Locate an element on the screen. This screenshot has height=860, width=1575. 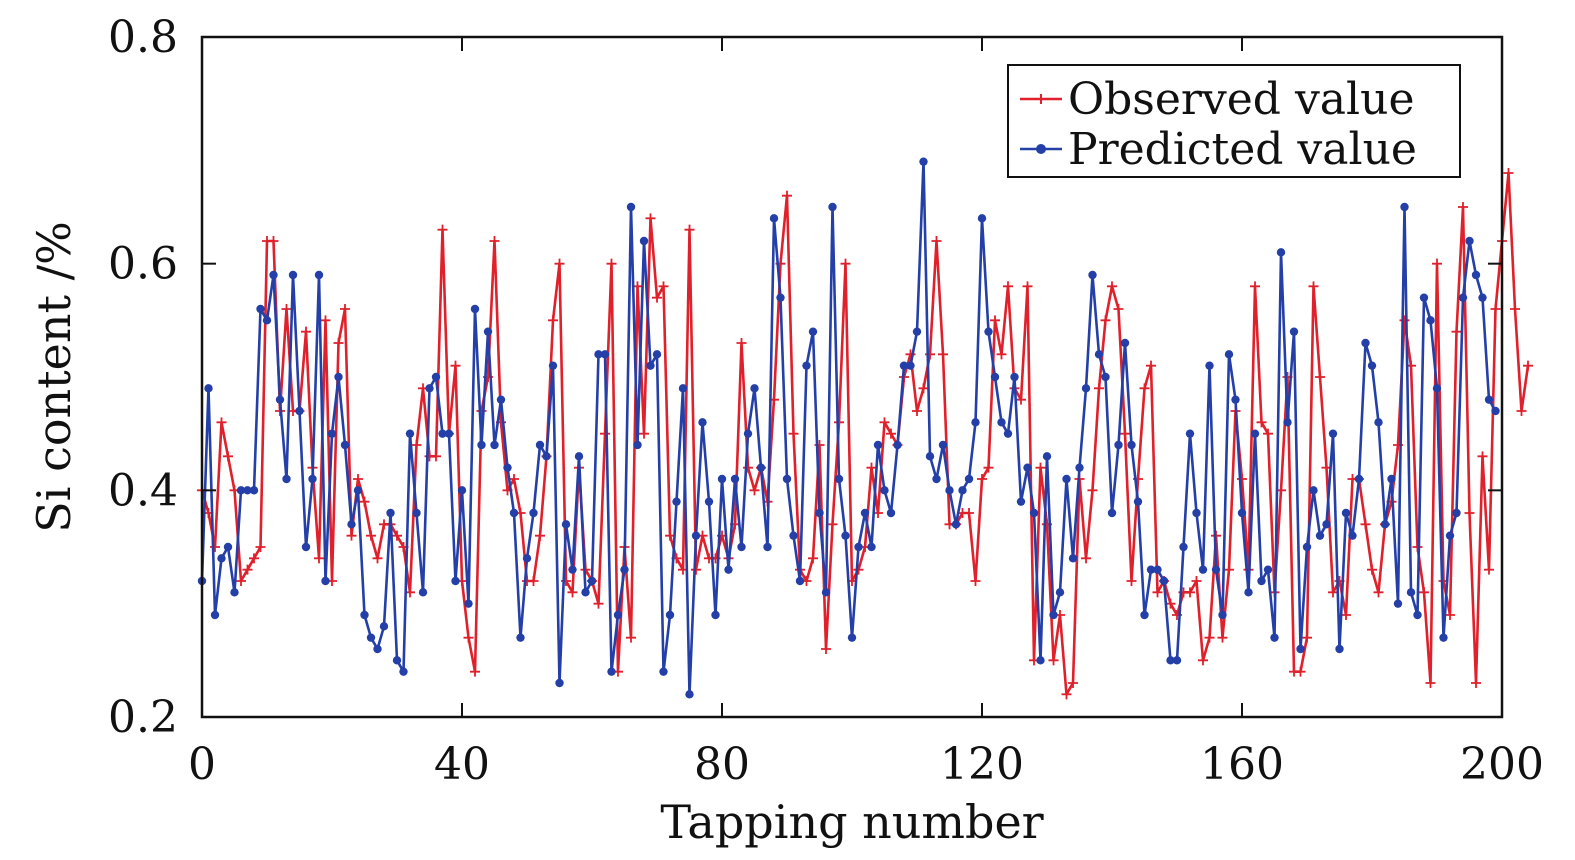
legend-box is located at coordinates (1234, 121).